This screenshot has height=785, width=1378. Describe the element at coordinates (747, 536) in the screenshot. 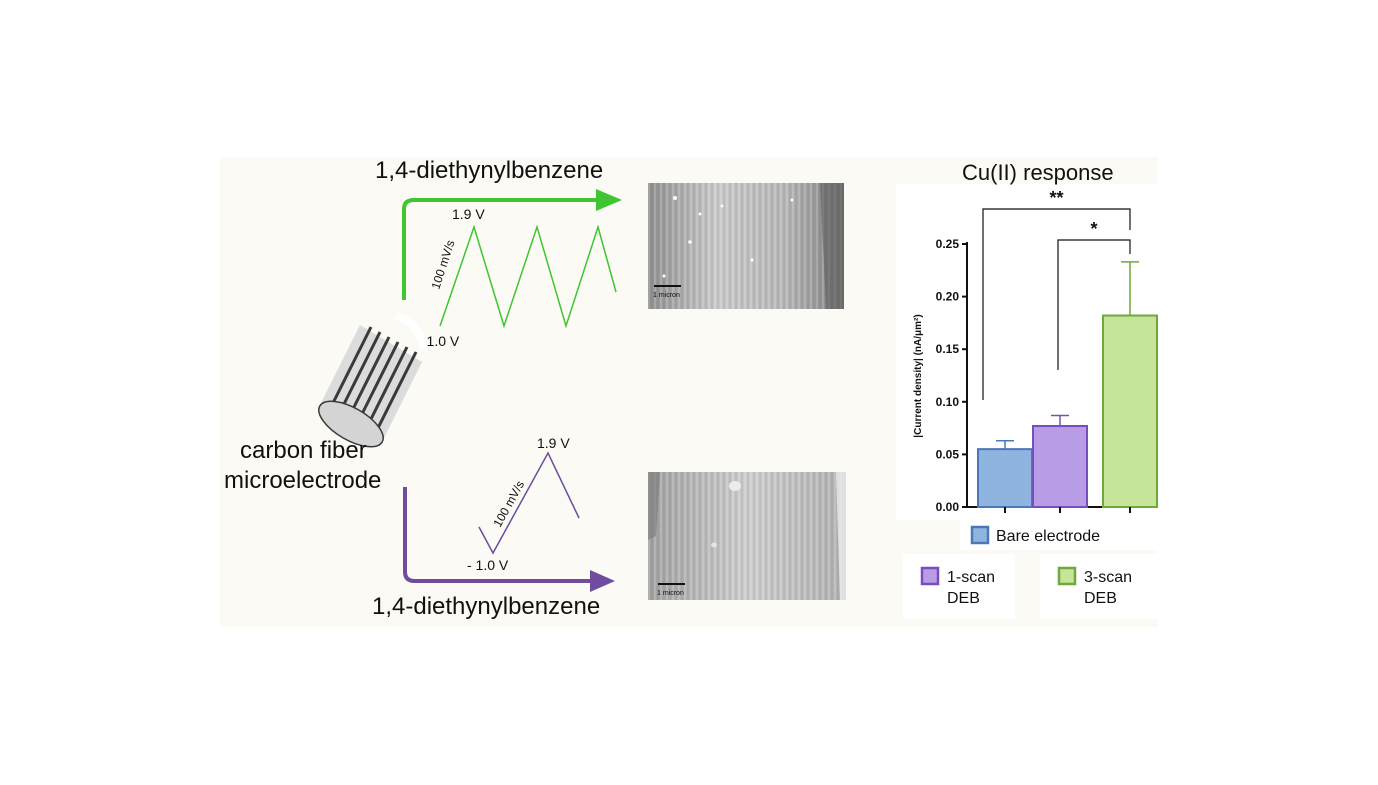

I see `sem-image-bottom: 1 micron` at that location.